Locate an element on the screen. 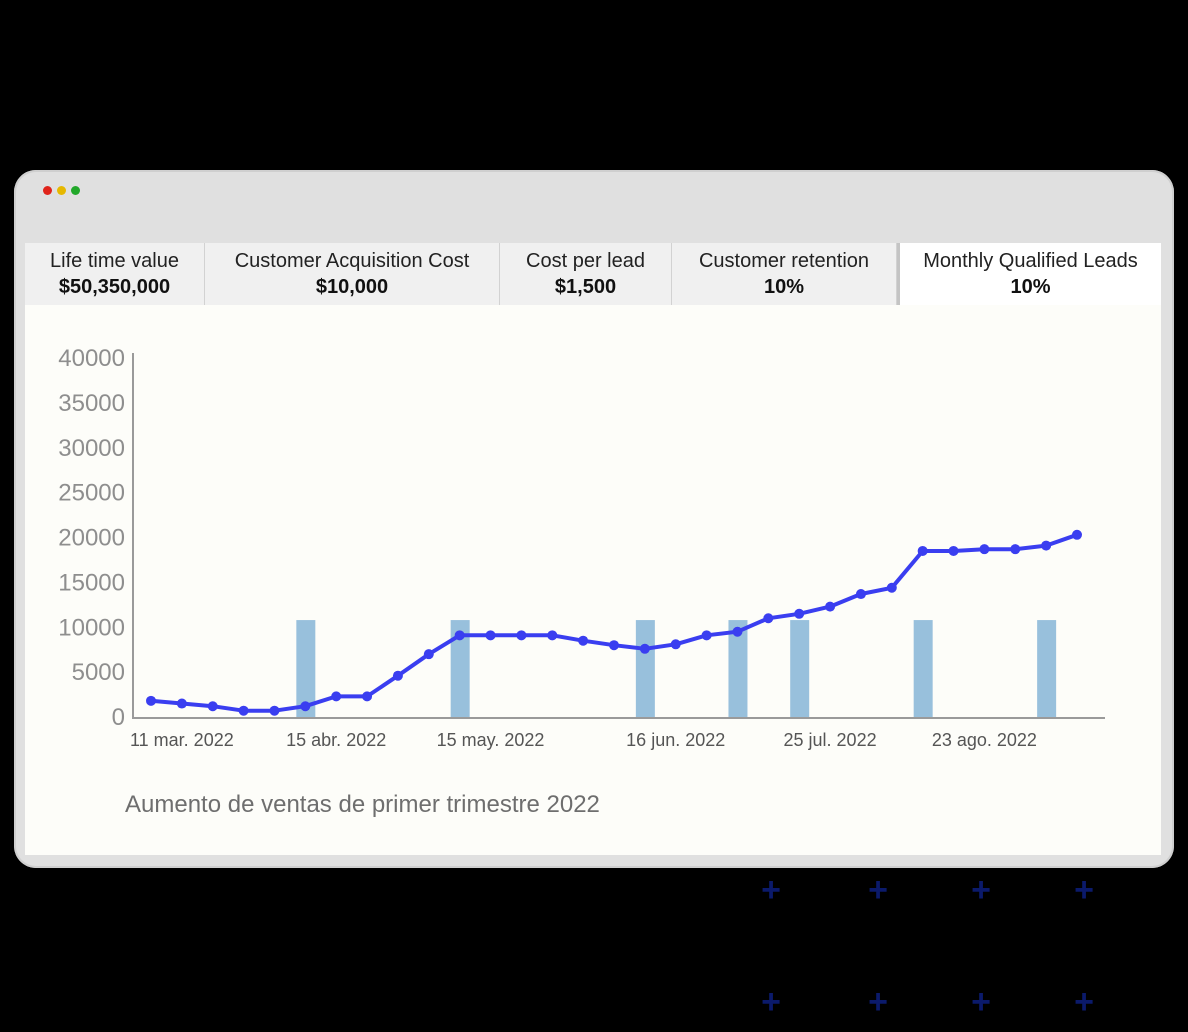  y-tick-label: 35000 is located at coordinates (91, 403).